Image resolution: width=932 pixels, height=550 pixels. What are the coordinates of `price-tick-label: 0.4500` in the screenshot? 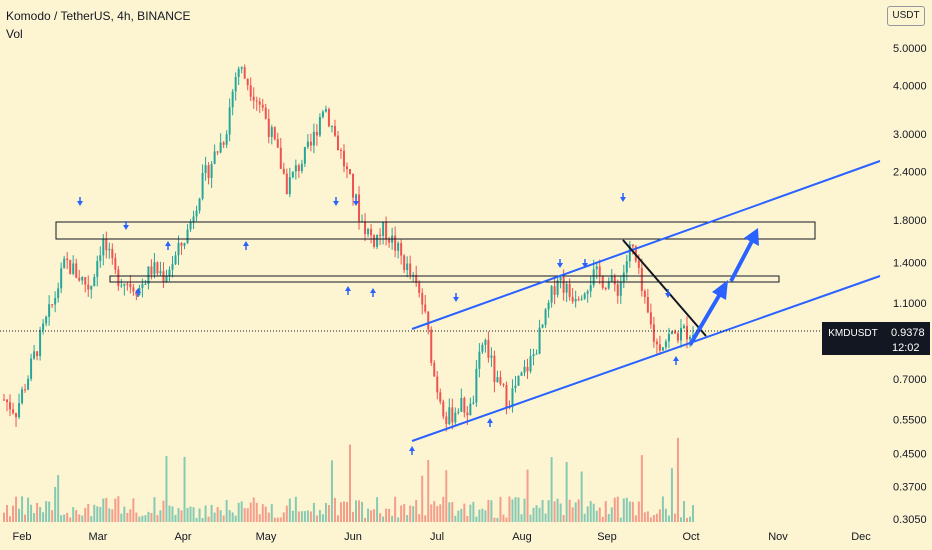 It's located at (910, 455).